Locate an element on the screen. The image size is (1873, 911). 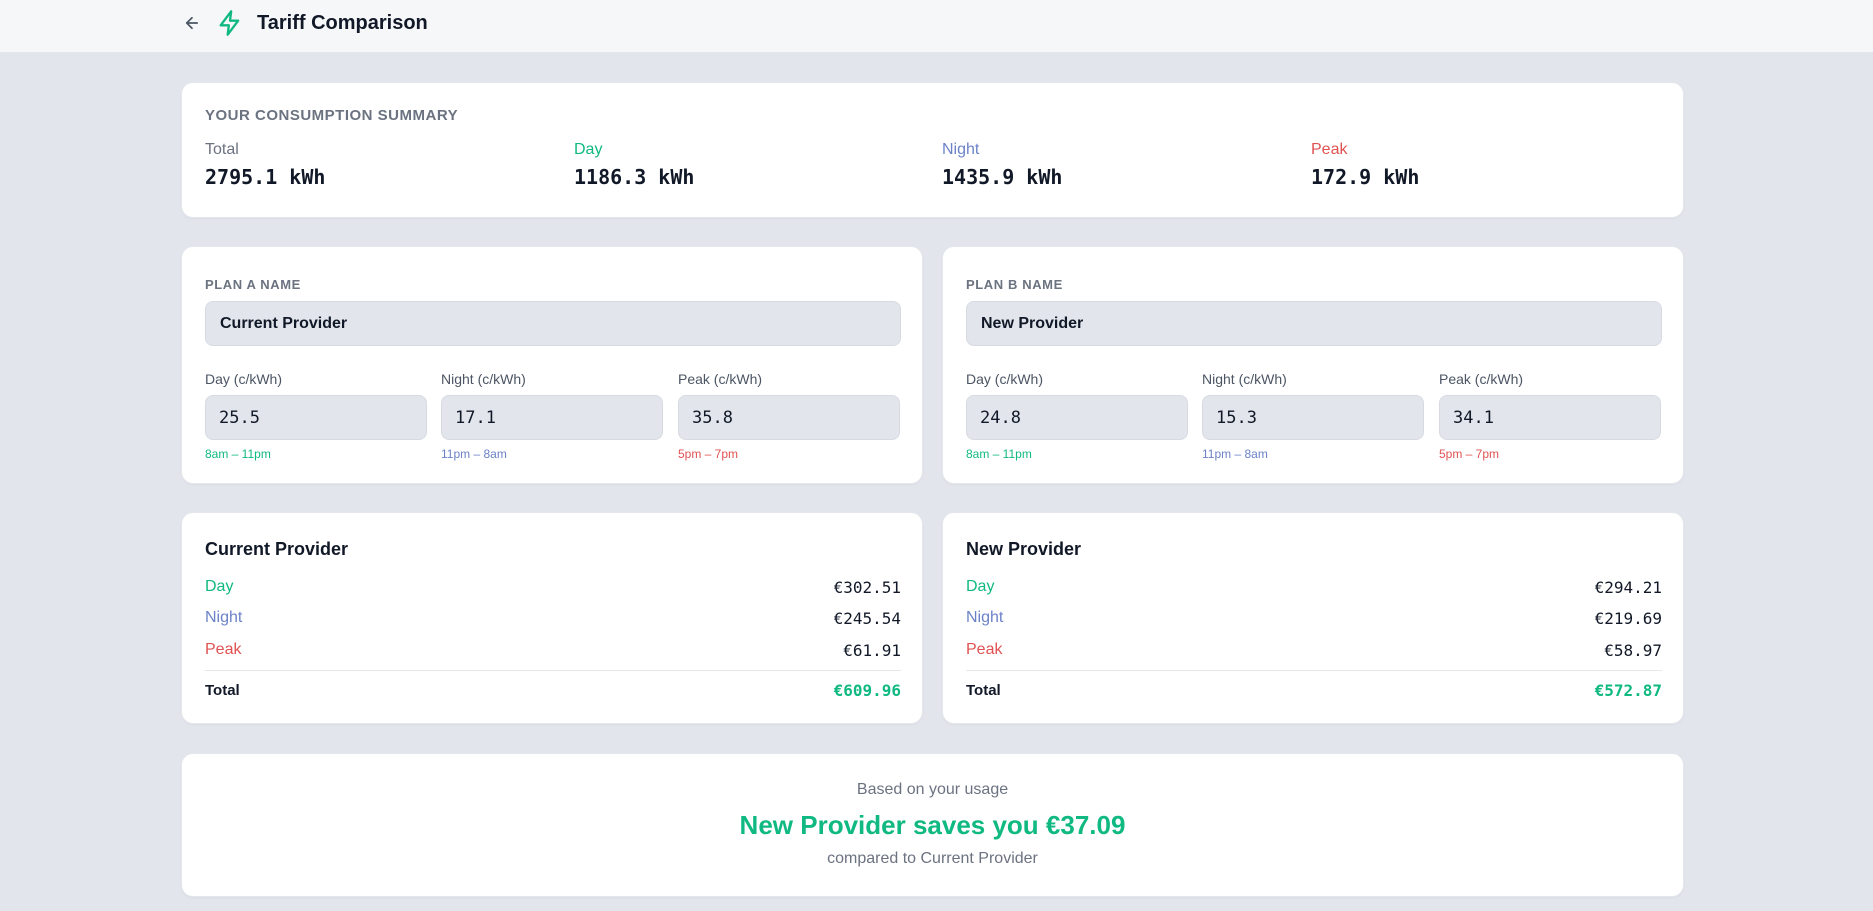
stat-night-value: 1435.9 kWh is located at coordinates (1002, 177).